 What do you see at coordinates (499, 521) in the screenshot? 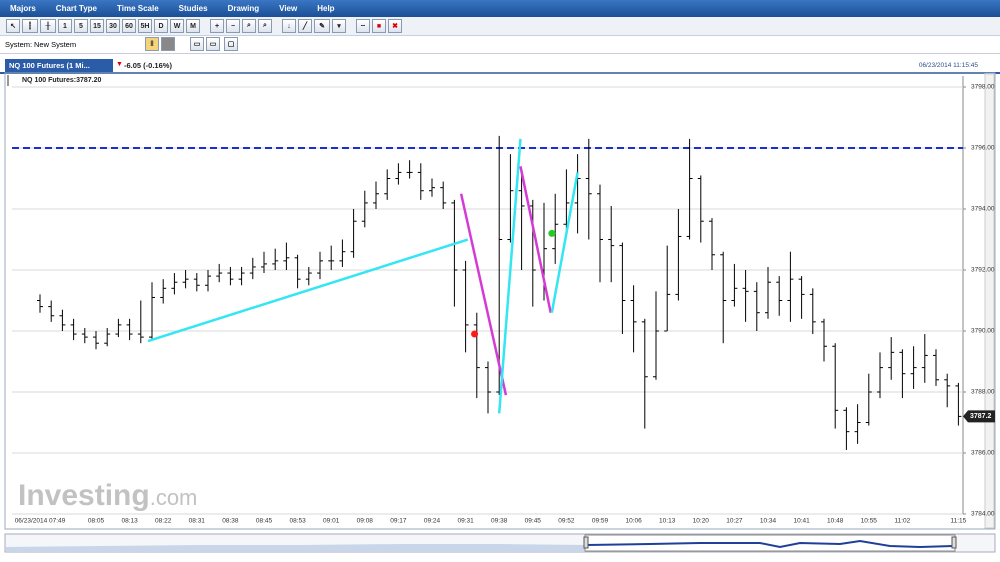
I see `x-tick-label: 09:38` at bounding box center [499, 521].